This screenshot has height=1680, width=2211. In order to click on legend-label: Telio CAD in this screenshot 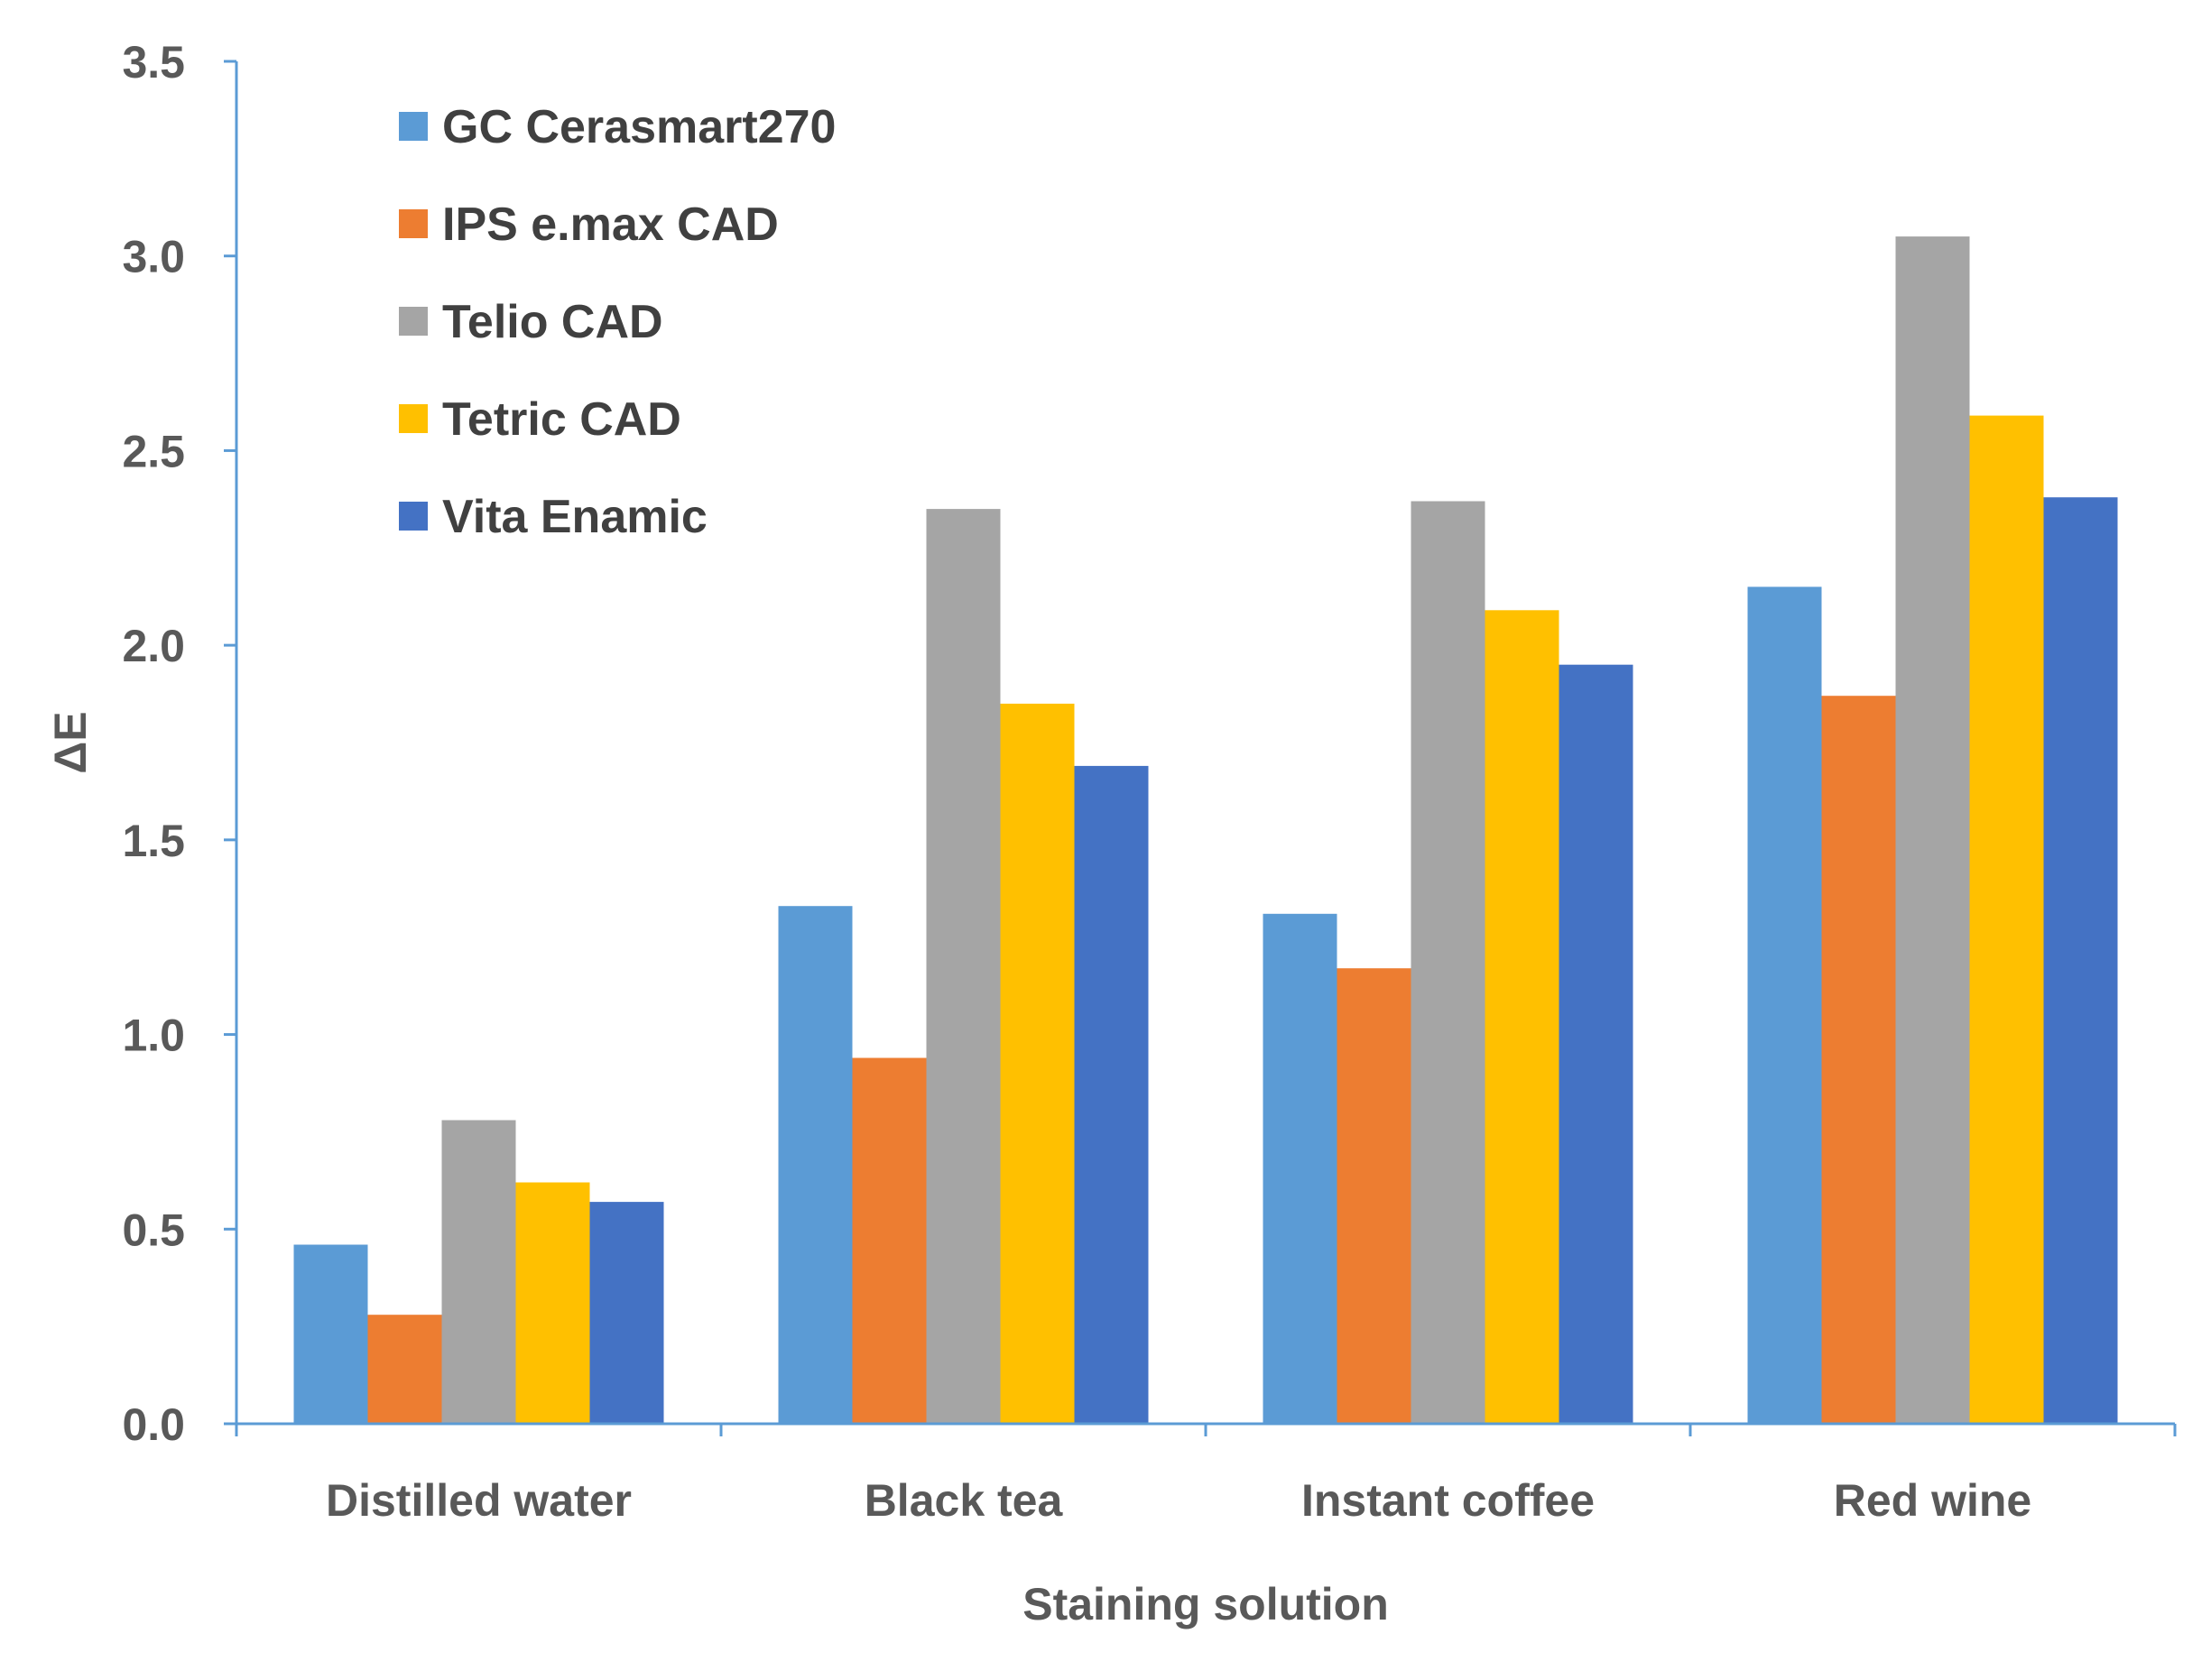, I will do `click(552, 322)`.